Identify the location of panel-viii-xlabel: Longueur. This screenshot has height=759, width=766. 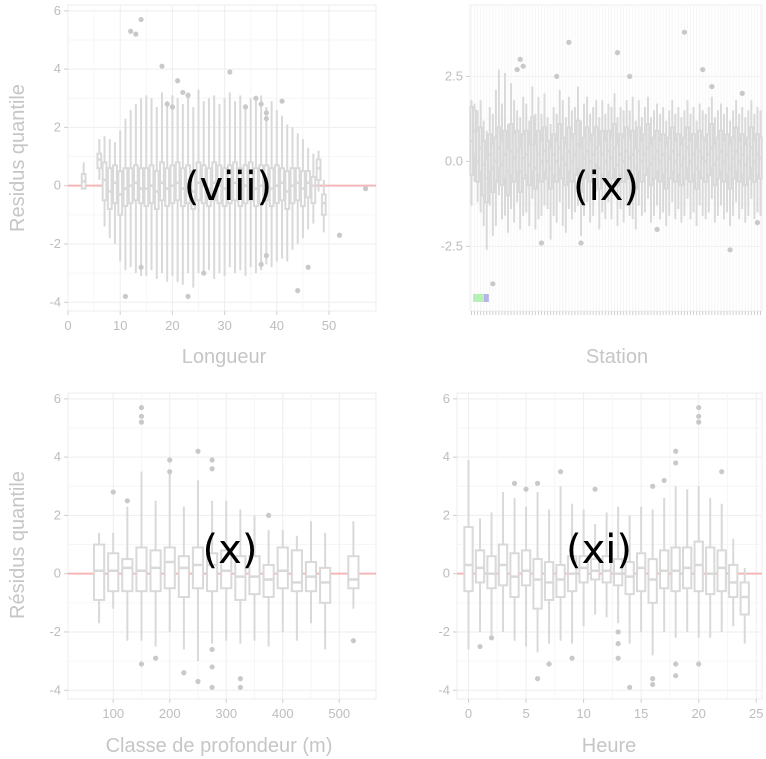
(224, 357).